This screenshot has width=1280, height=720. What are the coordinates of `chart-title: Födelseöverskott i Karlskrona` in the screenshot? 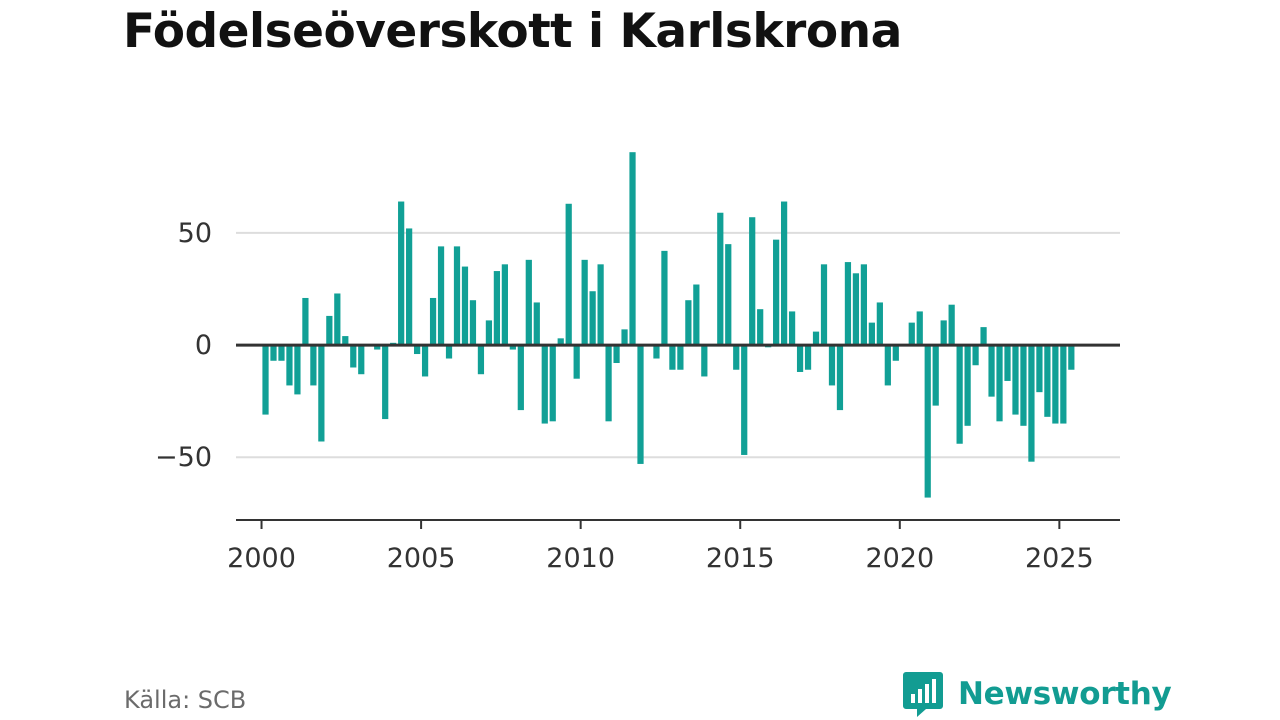 It's located at (512, 31).